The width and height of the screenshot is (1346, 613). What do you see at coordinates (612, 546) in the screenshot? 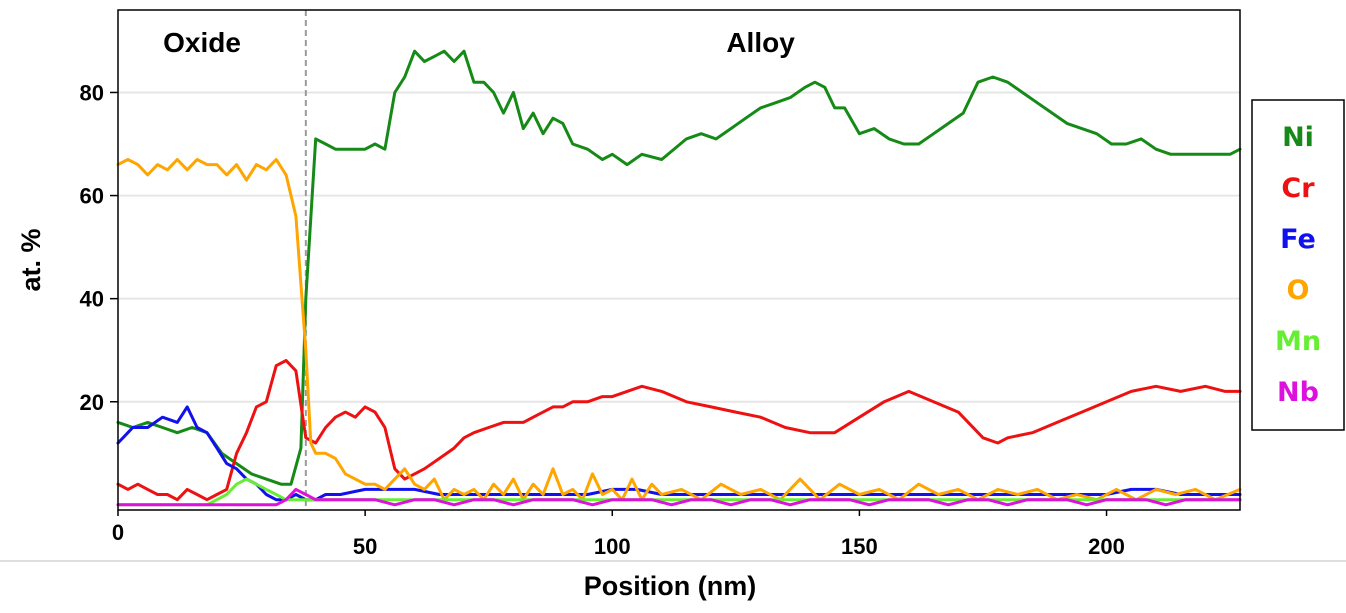
I see `x-tick-label-100: 100` at bounding box center [612, 546].